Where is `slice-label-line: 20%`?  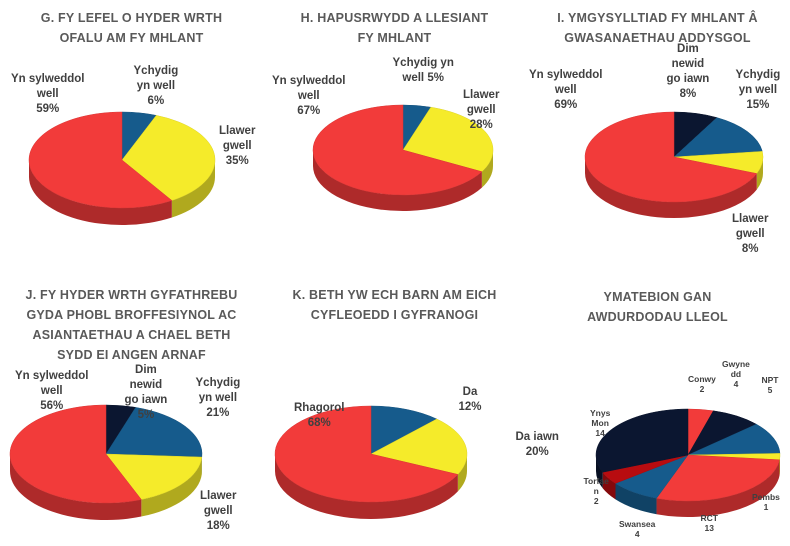
slice-label-line: 20% is located at coordinates (537, 452).